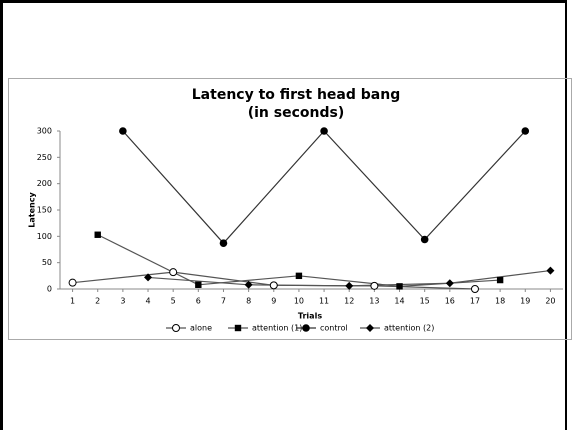 This screenshot has height=430, width=572. What do you see at coordinates (296, 95) in the screenshot?
I see `chart-title: Latency to first head bang` at bounding box center [296, 95].